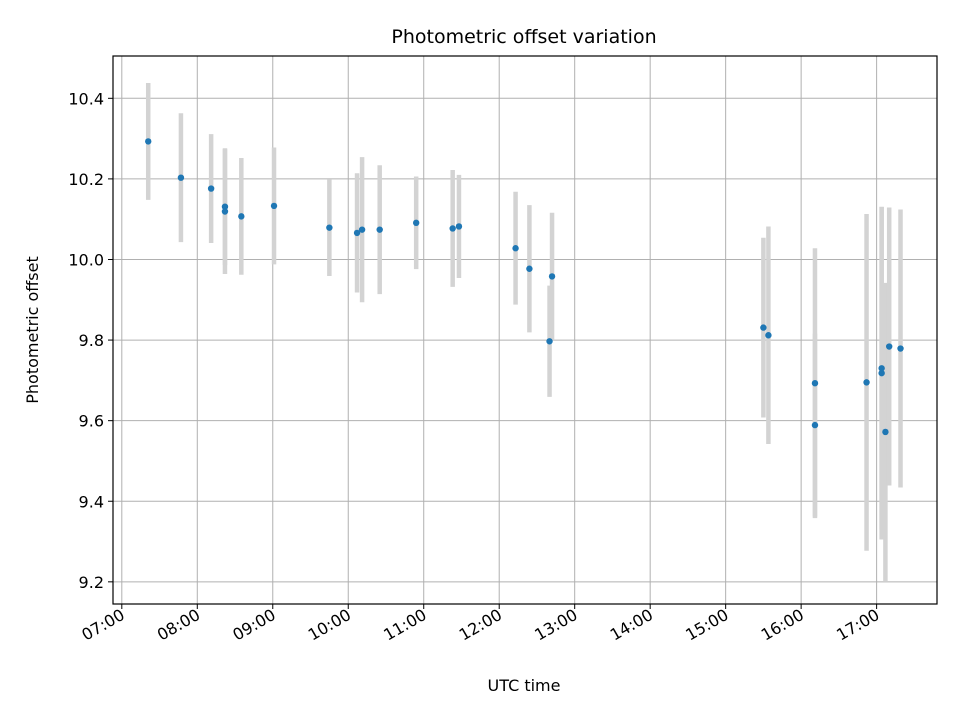 The image size is (960, 720). I want to click on y-axis-label: Photometric offset, so click(32, 330).